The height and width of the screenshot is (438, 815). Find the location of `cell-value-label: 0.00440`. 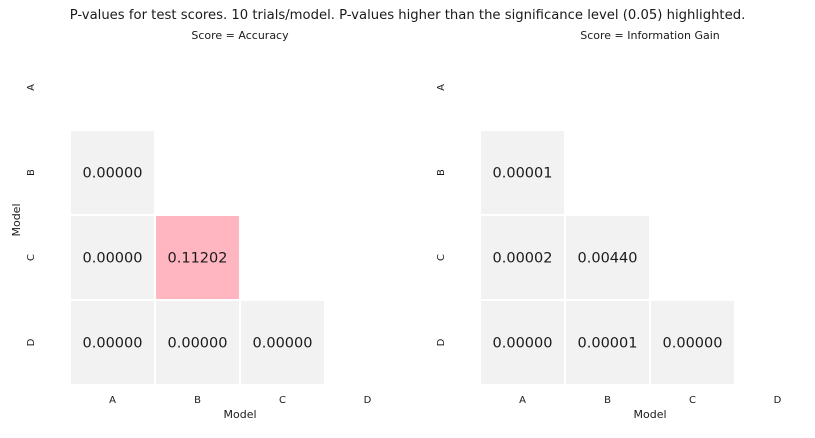

cell-value-label: 0.00440 is located at coordinates (608, 259).